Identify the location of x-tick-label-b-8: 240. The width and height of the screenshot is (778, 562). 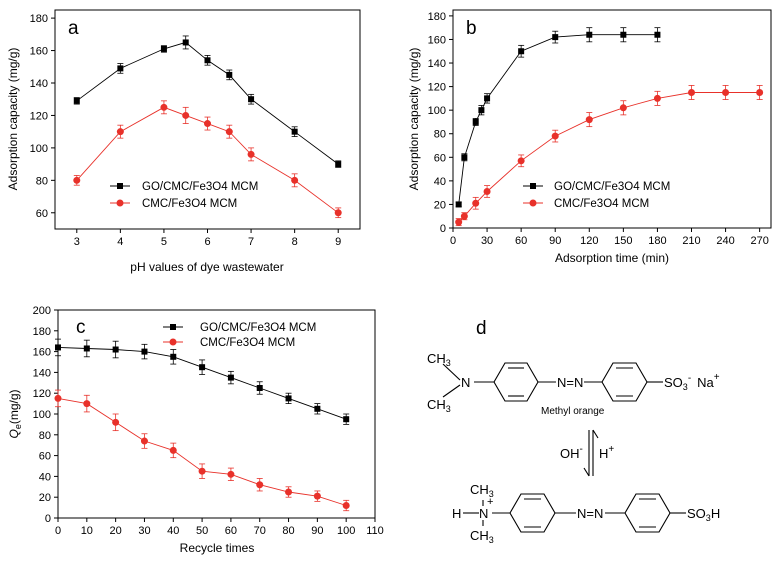
(725, 241).